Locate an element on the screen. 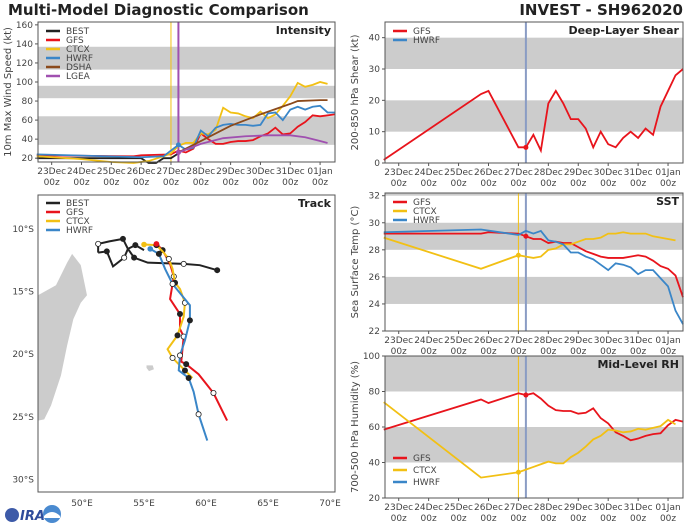  y-tick-label: 100 is located at coordinates (371, 357).